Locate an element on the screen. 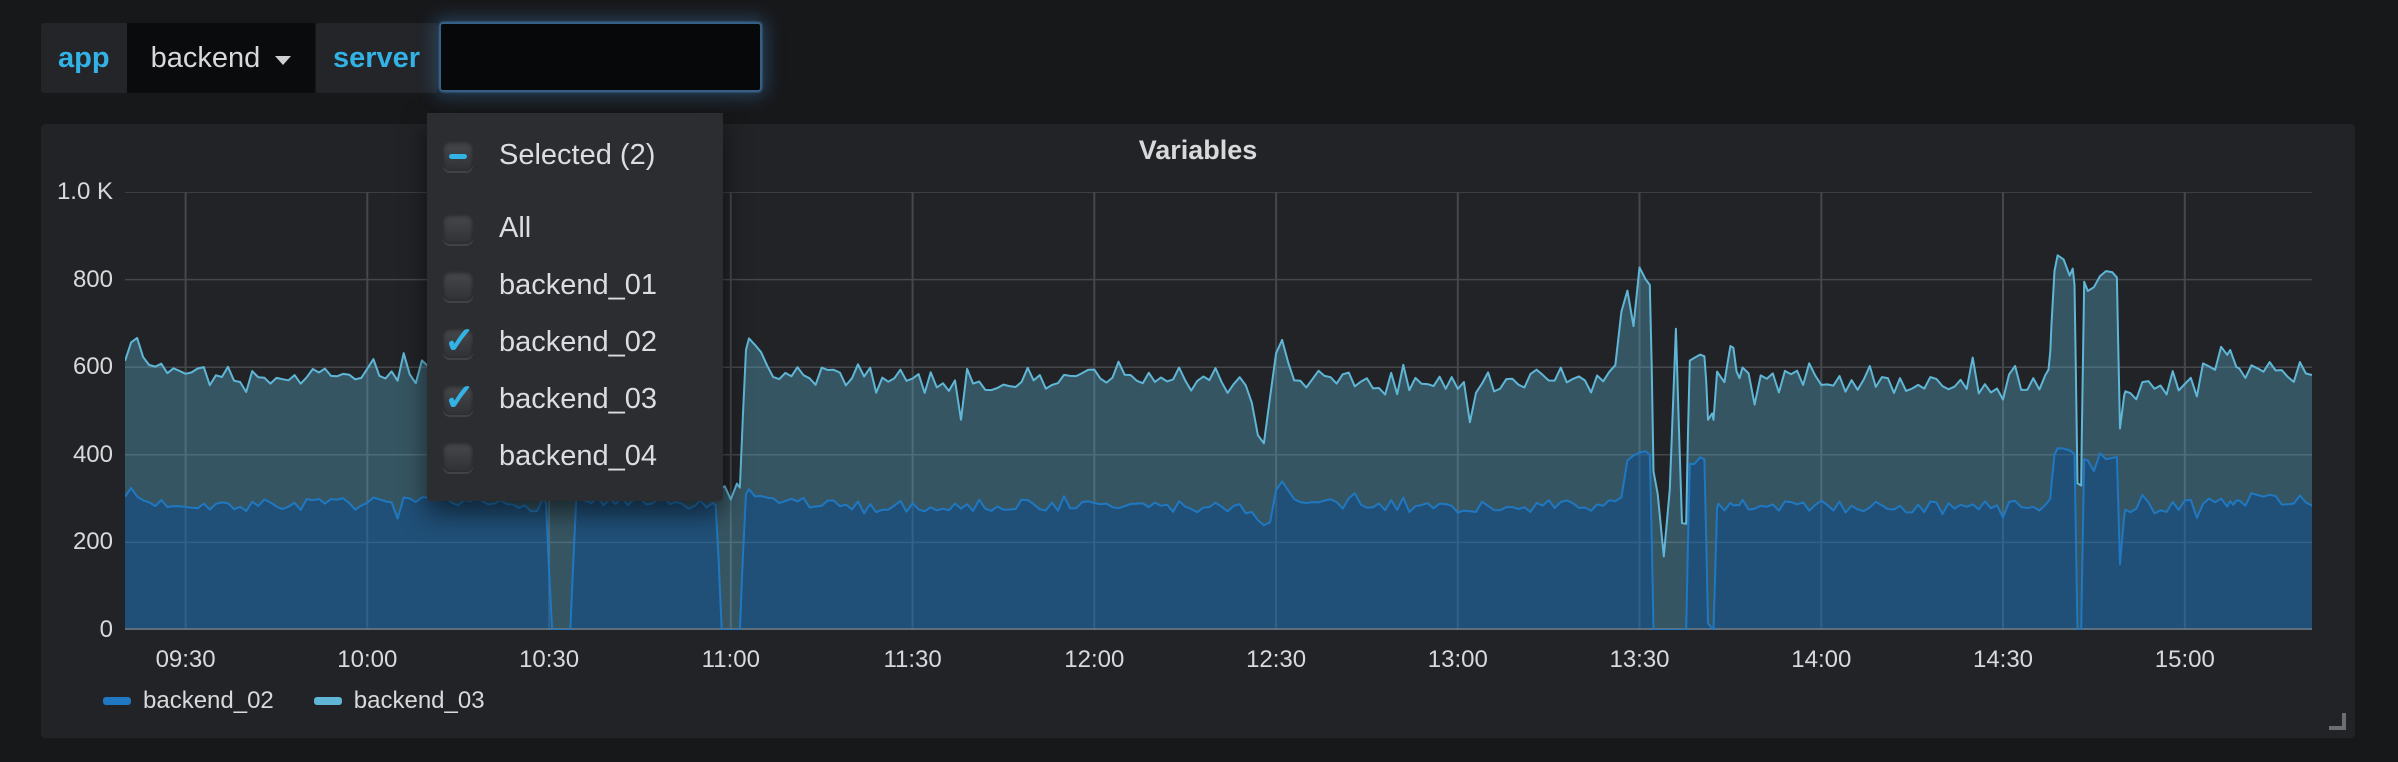 Image resolution: width=2398 pixels, height=762 pixels. x-tick-label: 11:30 is located at coordinates (912, 659).